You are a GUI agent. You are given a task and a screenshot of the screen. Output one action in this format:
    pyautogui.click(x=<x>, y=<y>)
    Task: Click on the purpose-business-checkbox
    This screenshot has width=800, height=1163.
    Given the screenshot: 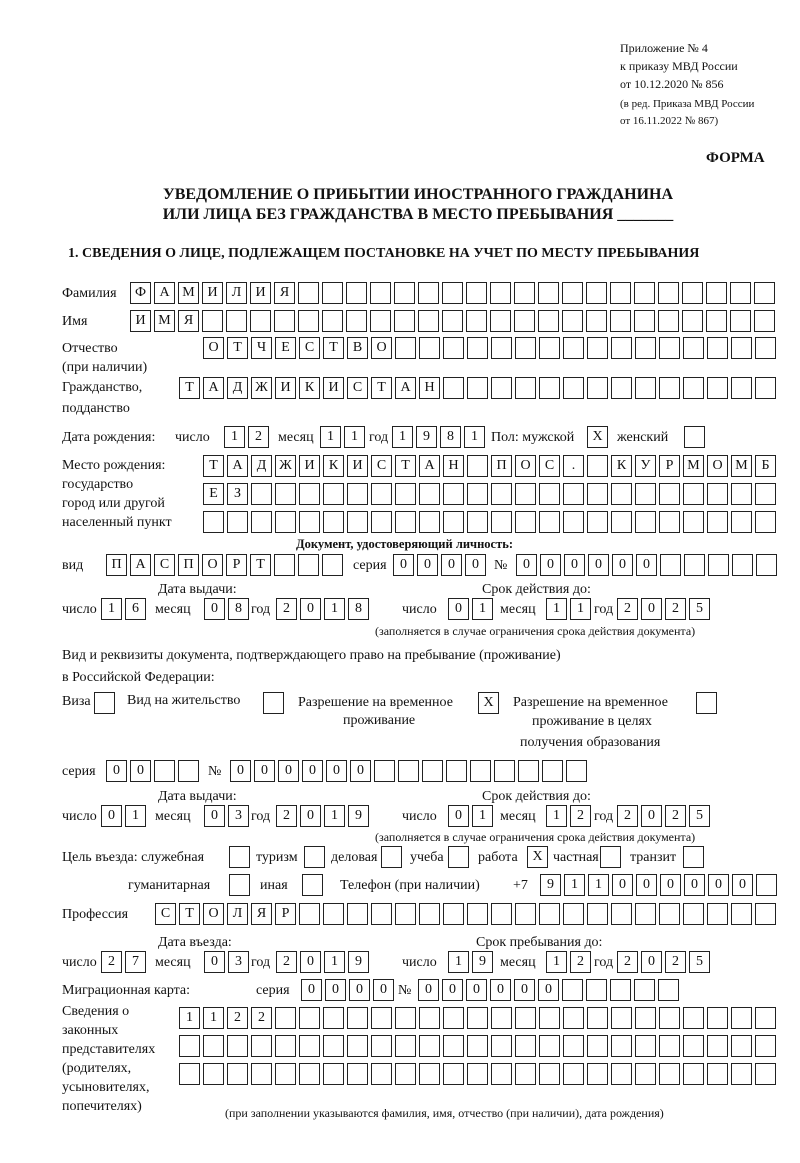 What is the action you would take?
    pyautogui.click(x=391, y=857)
    